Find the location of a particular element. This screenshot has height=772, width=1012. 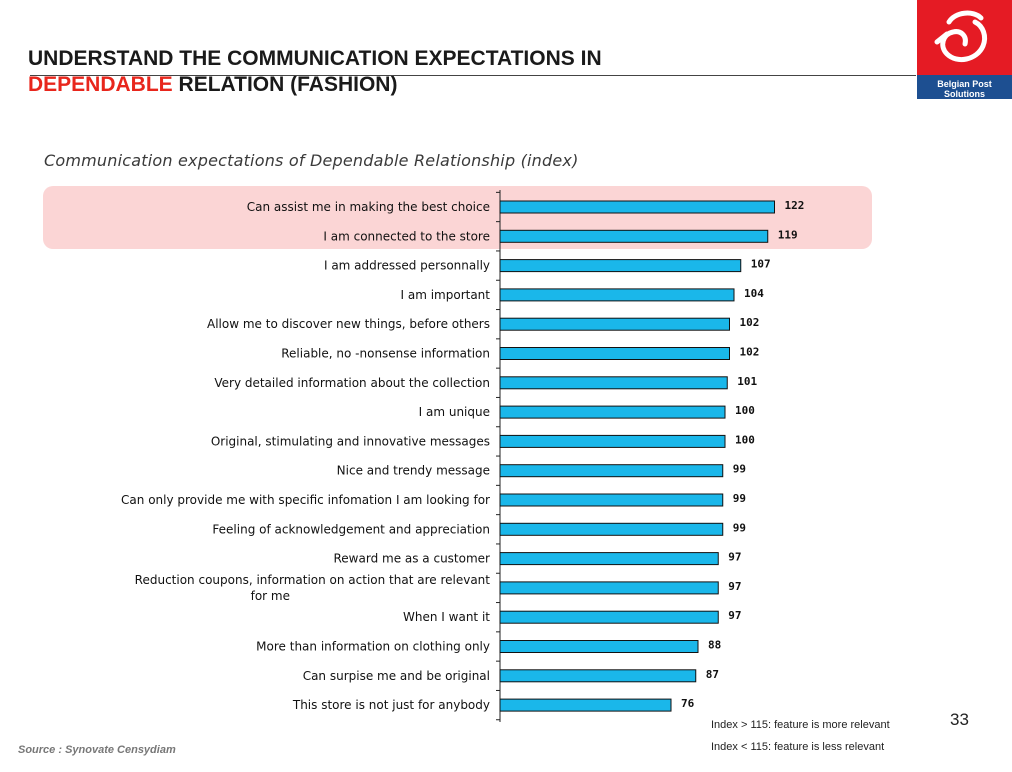

title-accent: DEPENDABLE is located at coordinates (100, 84).